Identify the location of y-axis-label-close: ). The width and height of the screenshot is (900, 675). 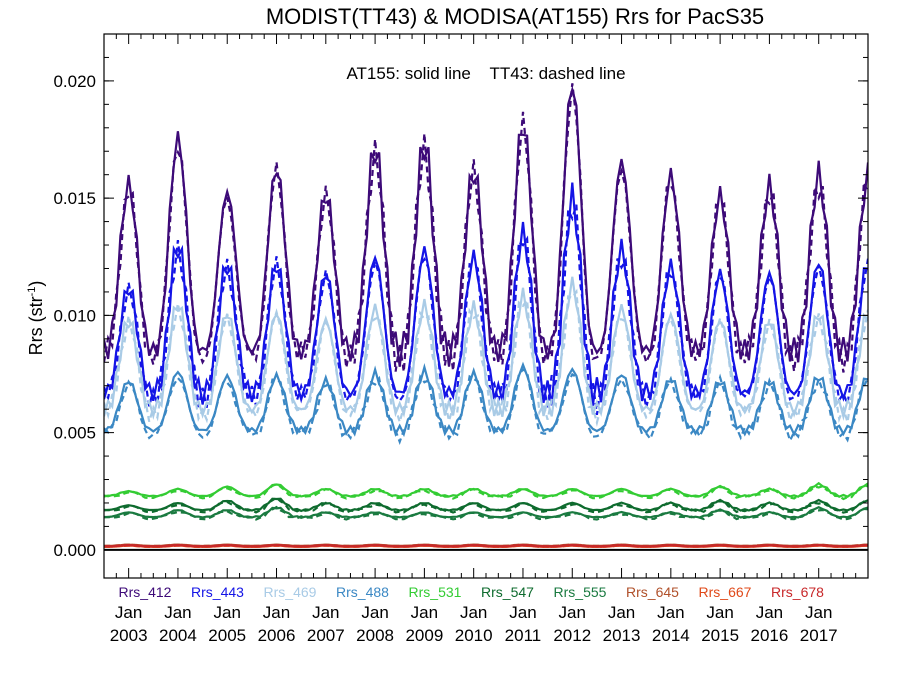
(36, 284).